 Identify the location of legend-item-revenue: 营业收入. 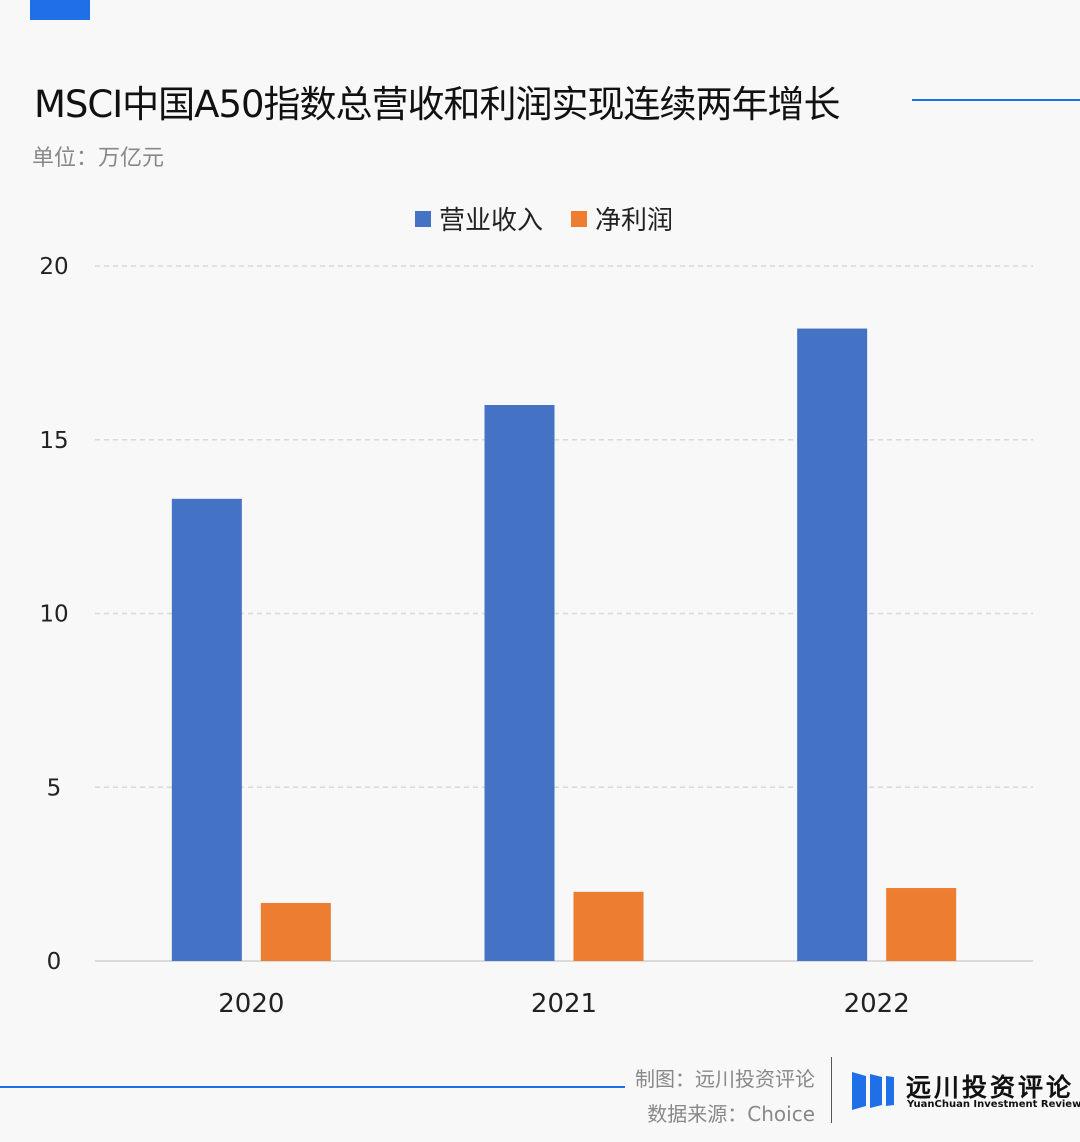
(478, 218).